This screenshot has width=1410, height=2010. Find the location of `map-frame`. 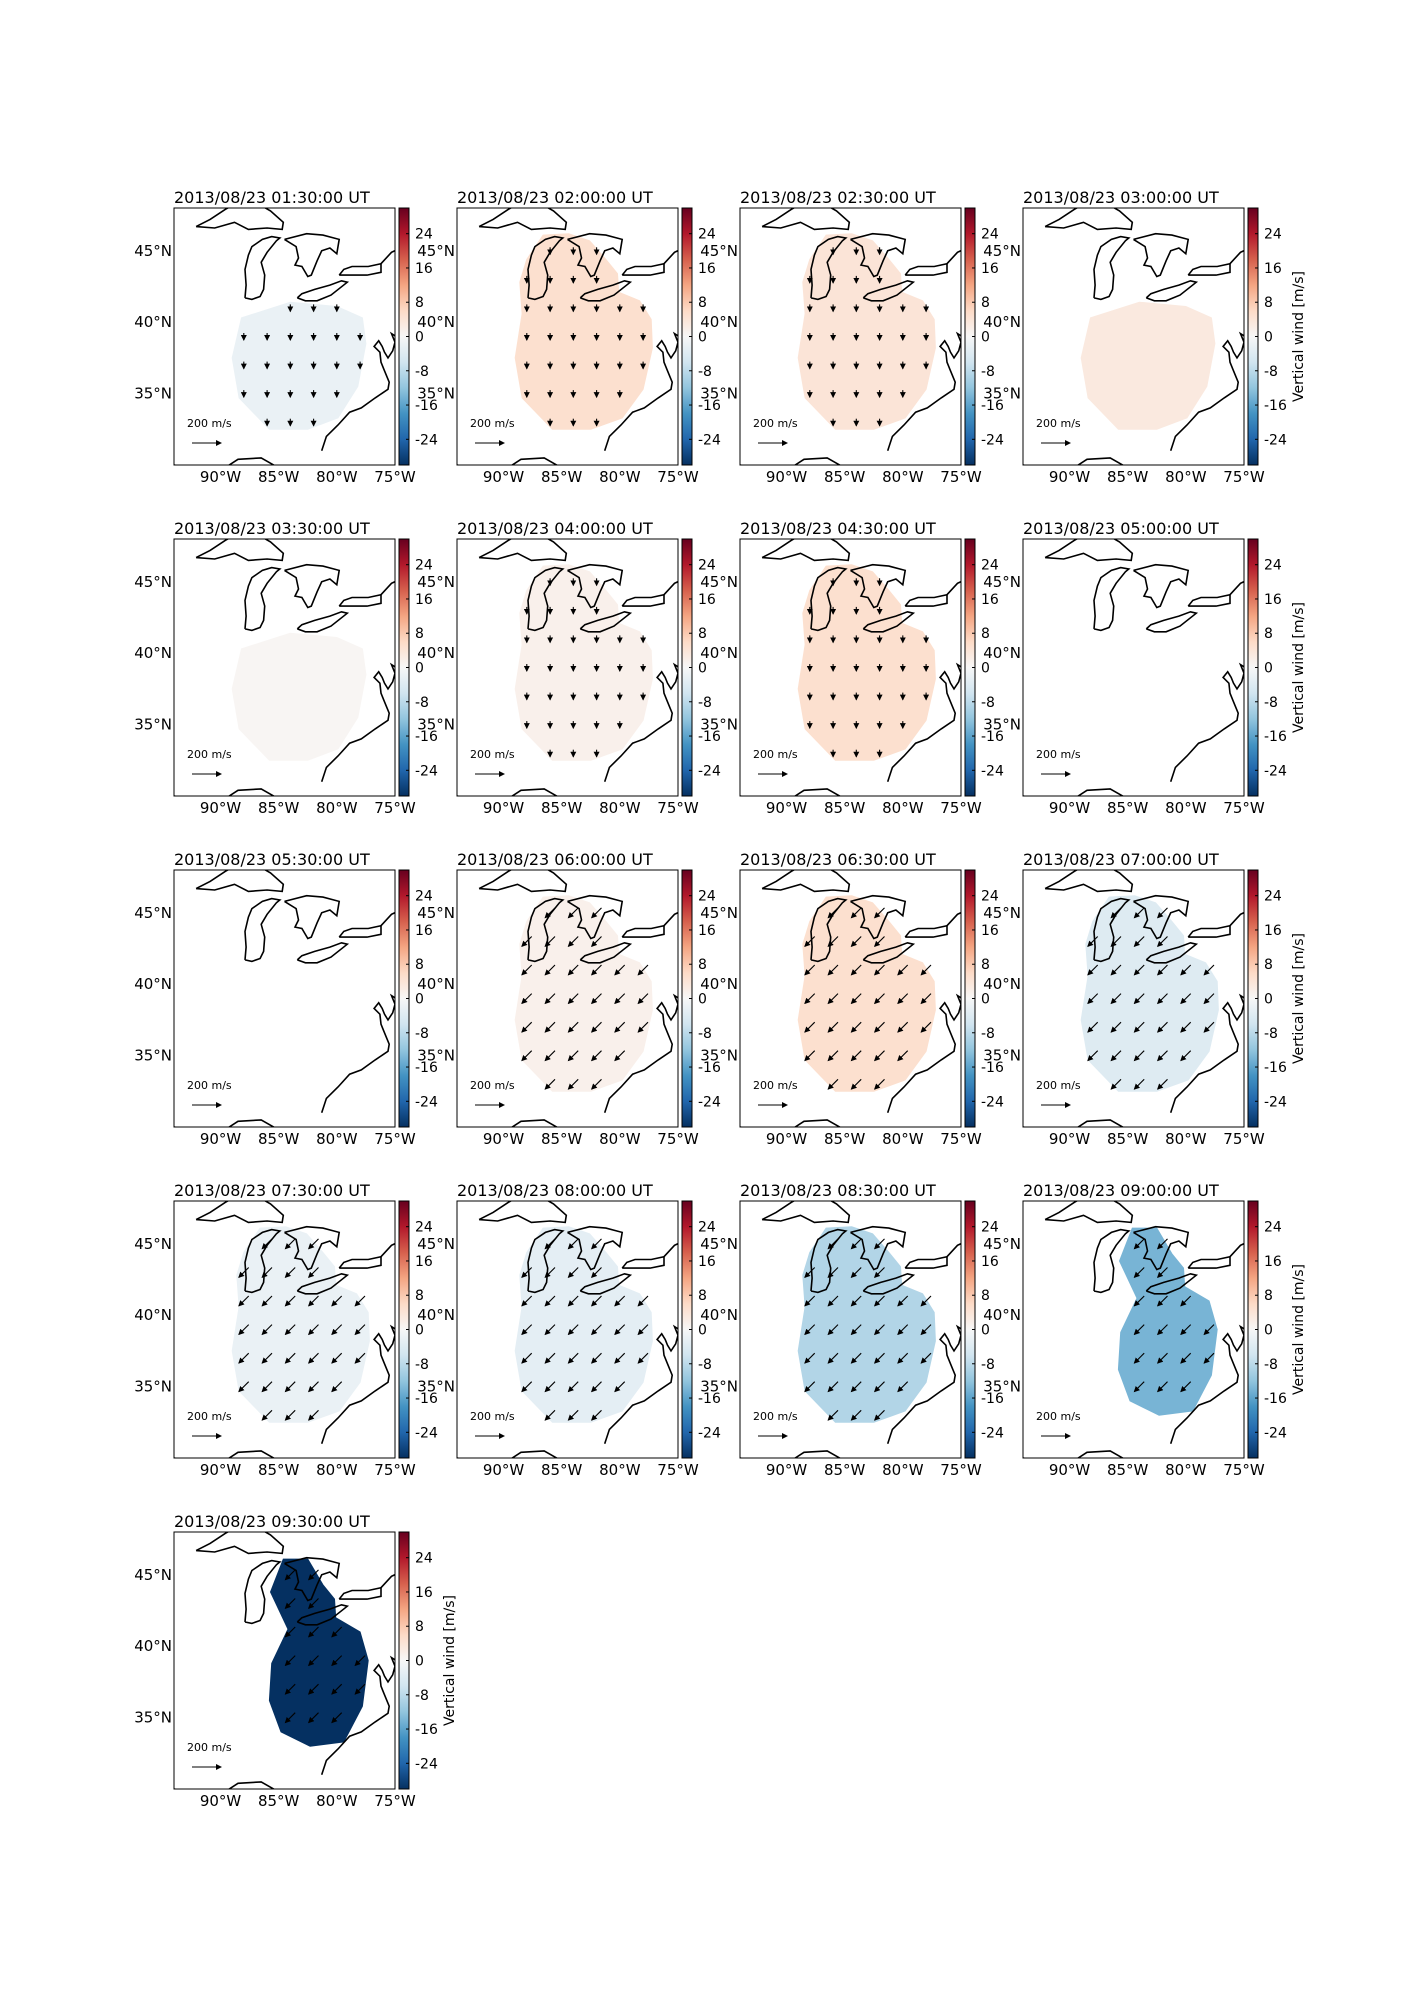

map-frame is located at coordinates (284, 667).